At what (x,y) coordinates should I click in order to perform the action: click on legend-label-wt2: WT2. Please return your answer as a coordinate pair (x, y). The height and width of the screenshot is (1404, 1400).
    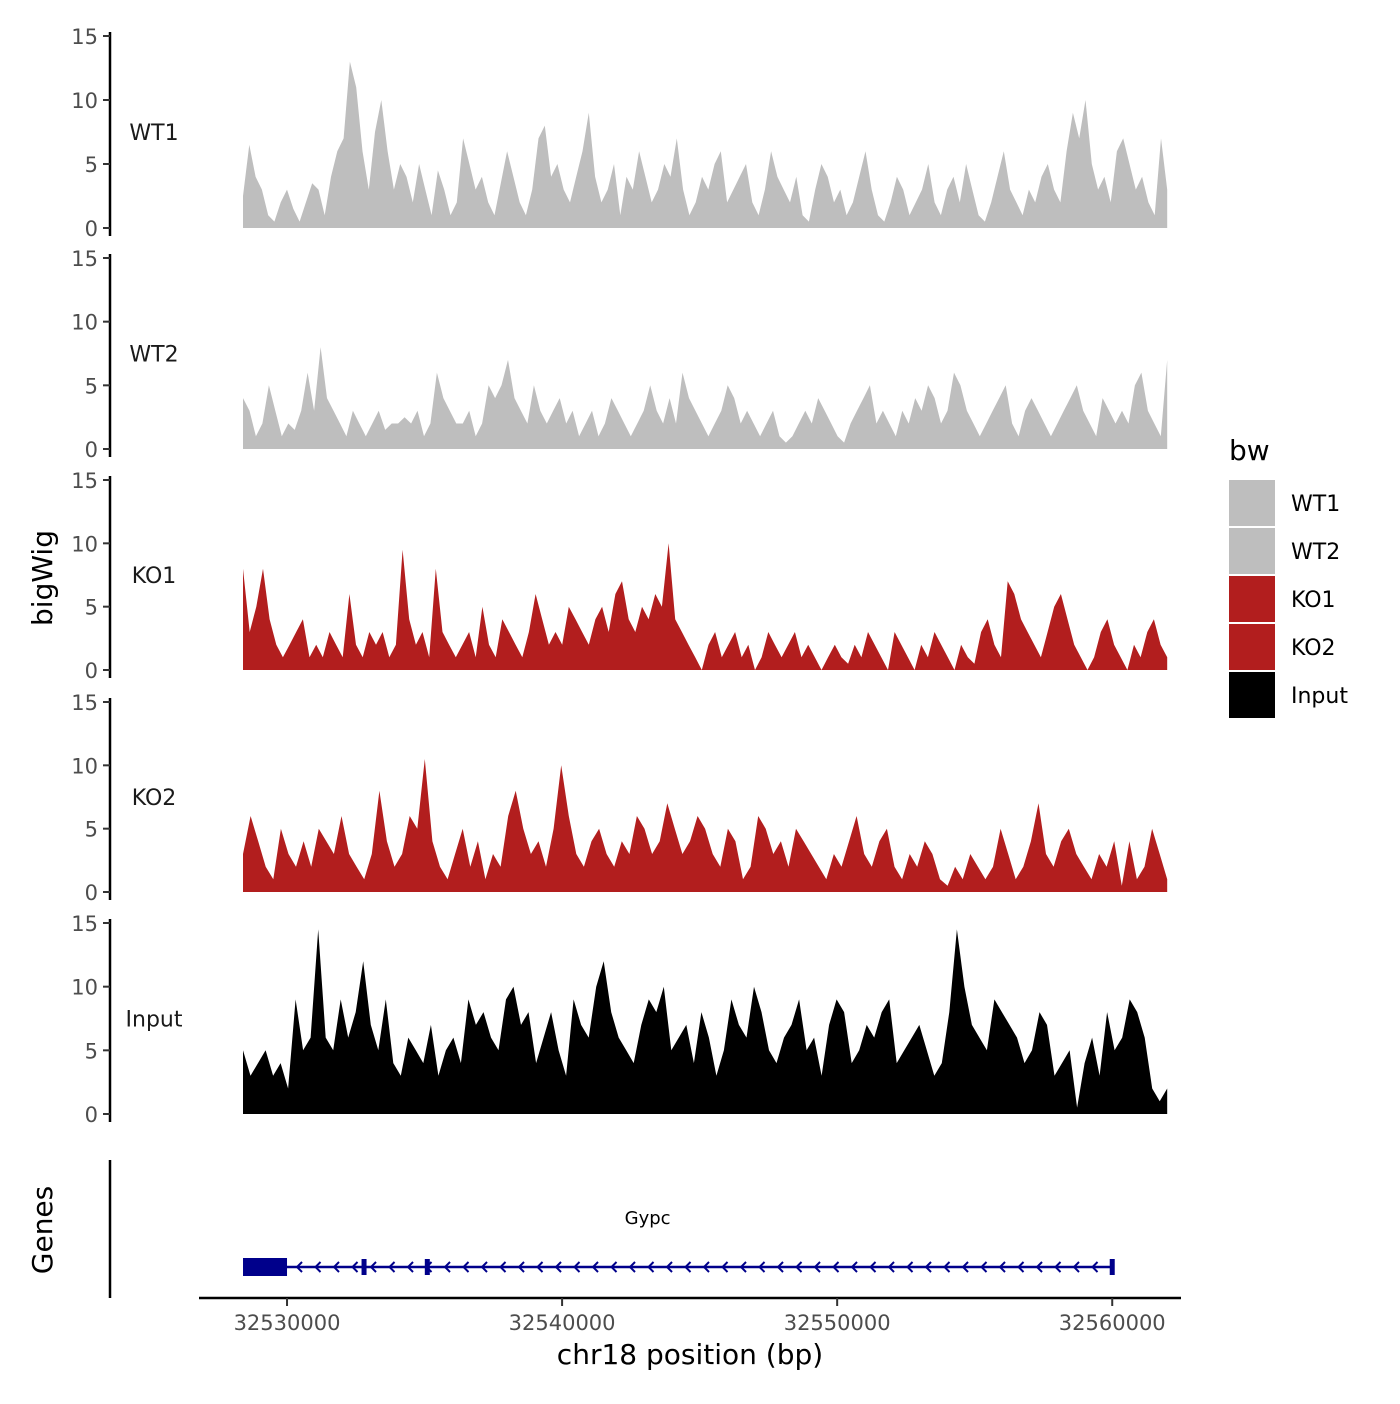
    Looking at the image, I should click on (1315, 552).